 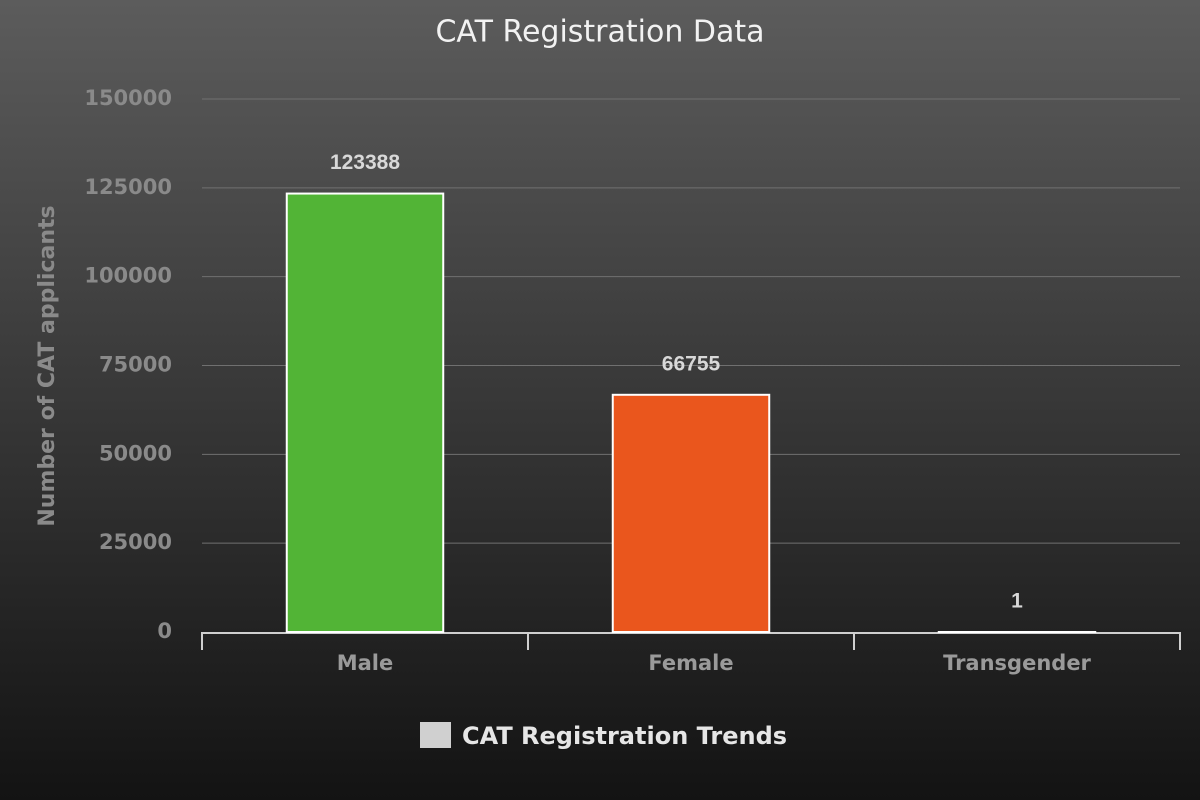 What do you see at coordinates (128, 187) in the screenshot?
I see `y-tick-label: 125000` at bounding box center [128, 187].